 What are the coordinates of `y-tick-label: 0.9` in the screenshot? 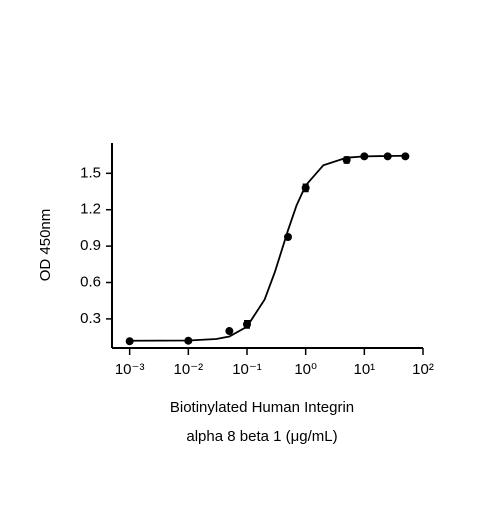 It's located at (90, 245).